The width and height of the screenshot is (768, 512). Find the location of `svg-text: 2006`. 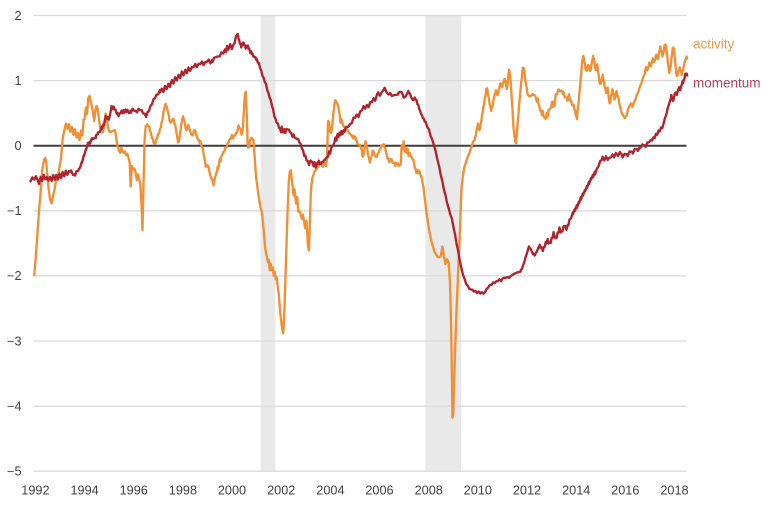

svg-text: 2006 is located at coordinates (379, 490).